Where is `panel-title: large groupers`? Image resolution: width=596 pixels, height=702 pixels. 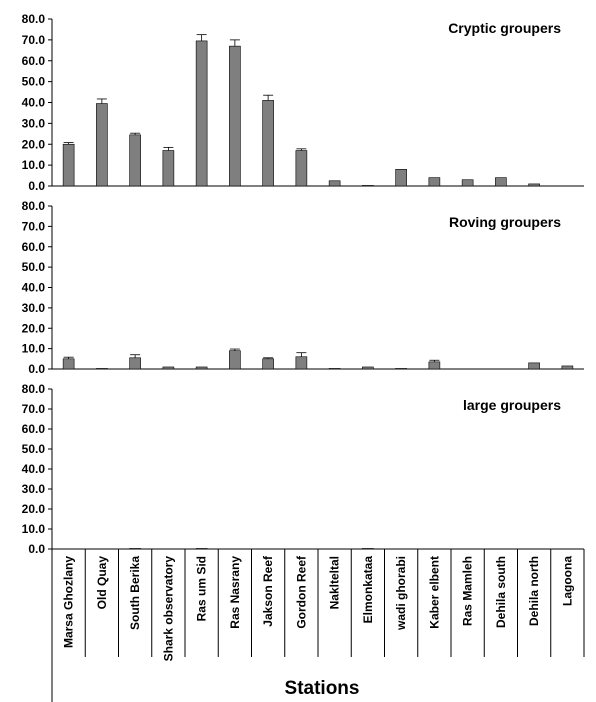 panel-title: large groupers is located at coordinates (512, 405).